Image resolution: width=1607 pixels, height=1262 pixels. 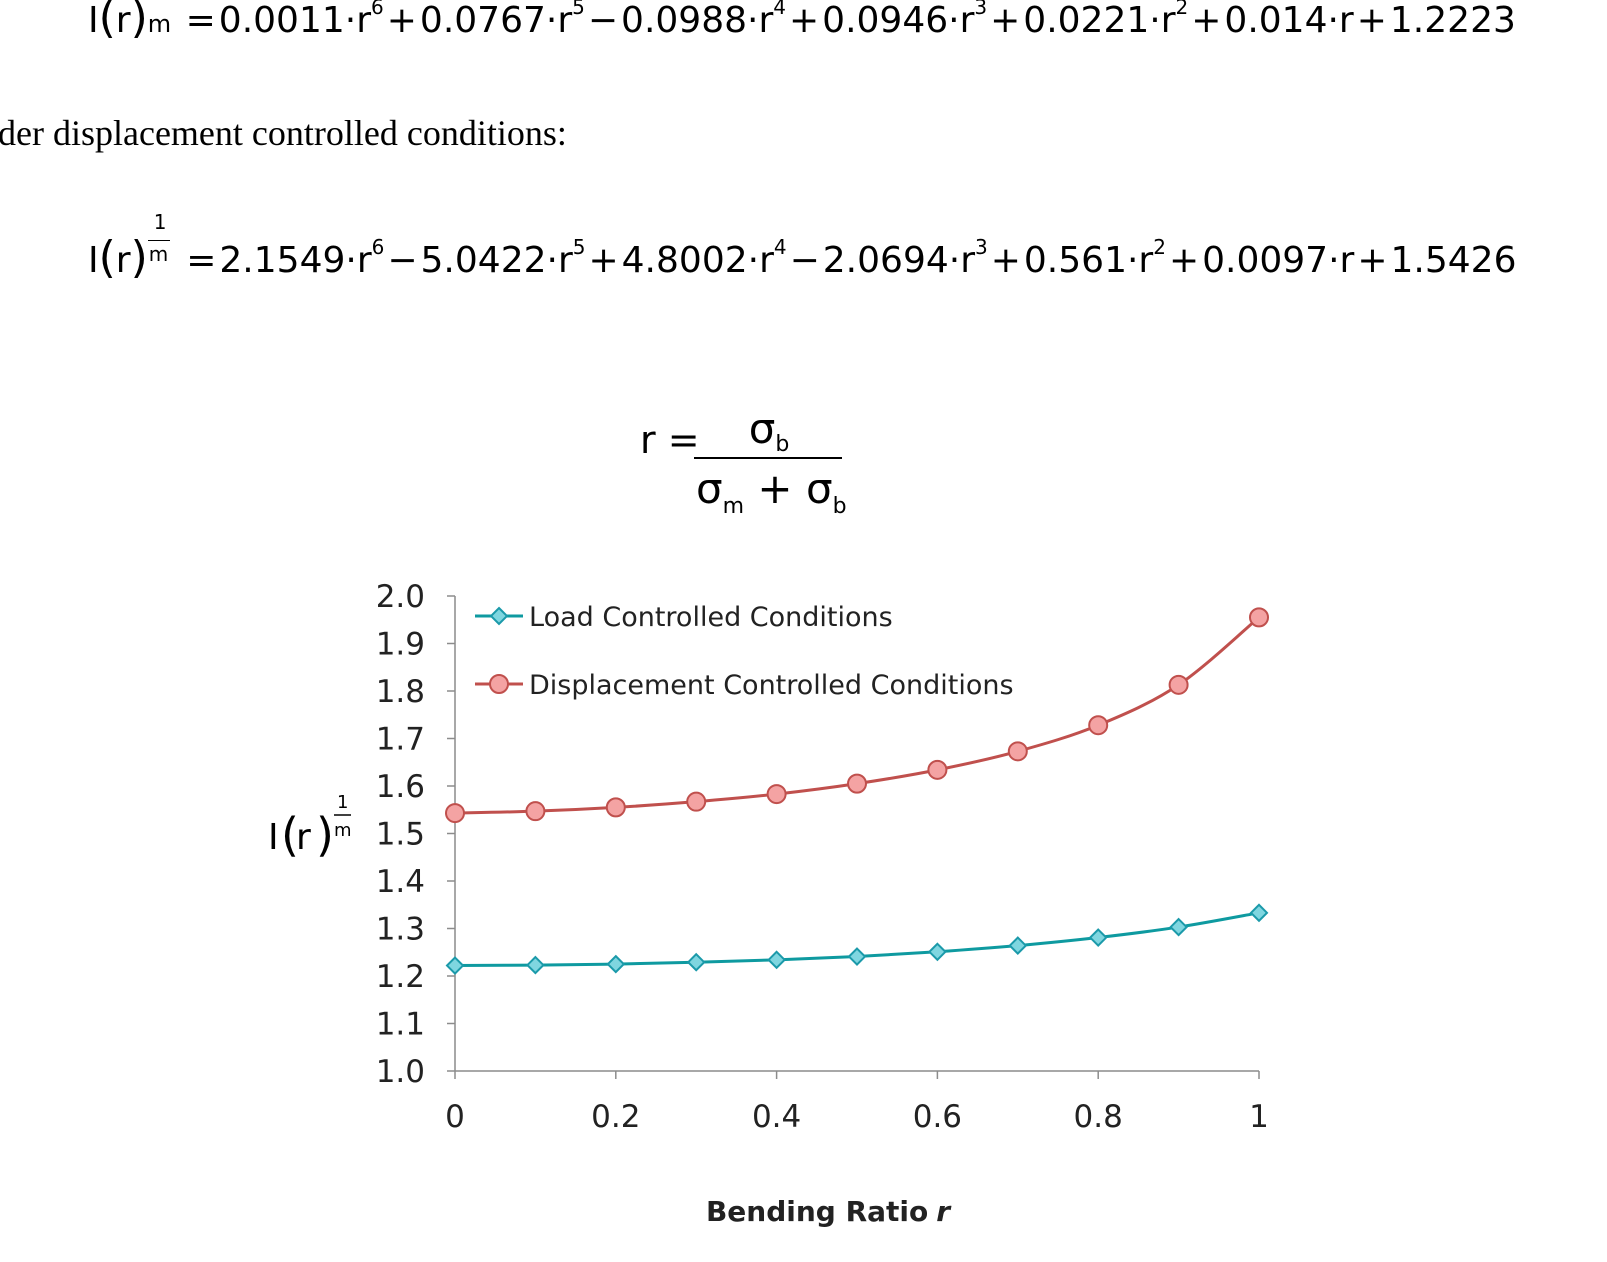 I want to click on load-equation-term-power: 5, so click(x=578, y=9).